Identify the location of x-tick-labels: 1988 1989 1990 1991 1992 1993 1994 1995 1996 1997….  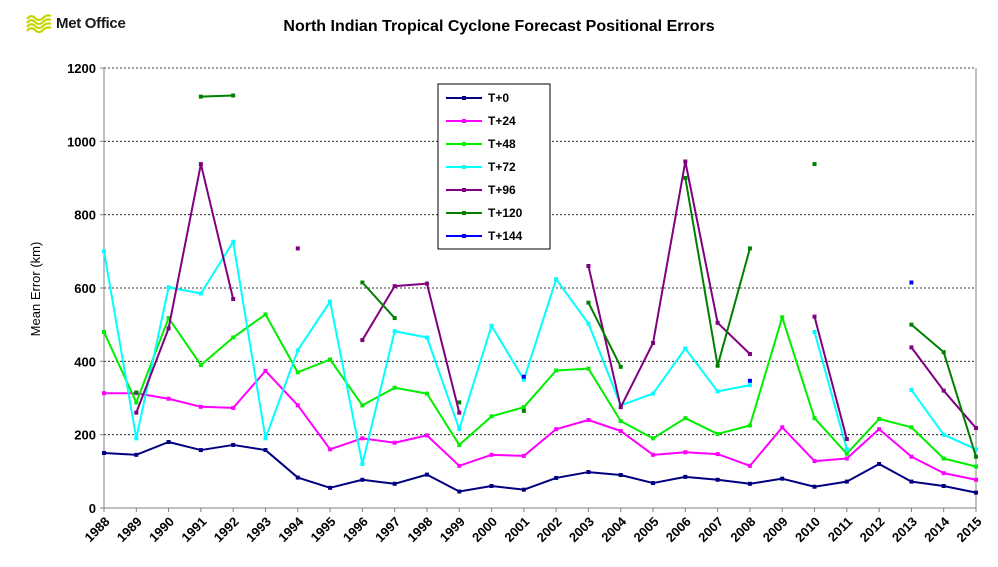
(532, 529).